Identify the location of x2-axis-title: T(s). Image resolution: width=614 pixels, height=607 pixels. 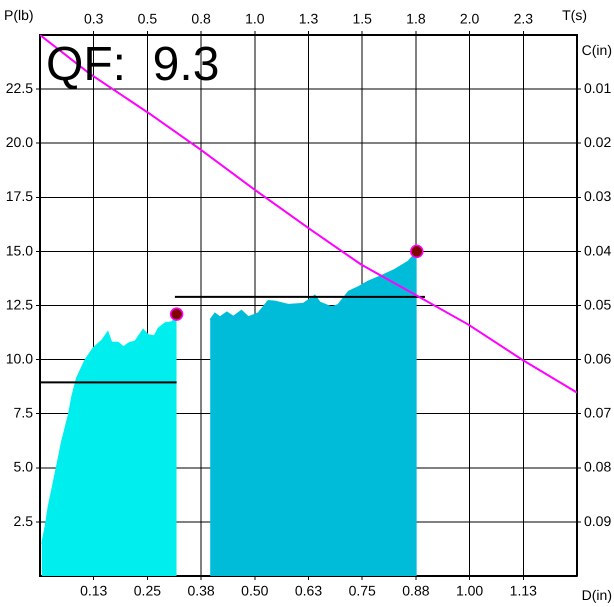
(574, 15).